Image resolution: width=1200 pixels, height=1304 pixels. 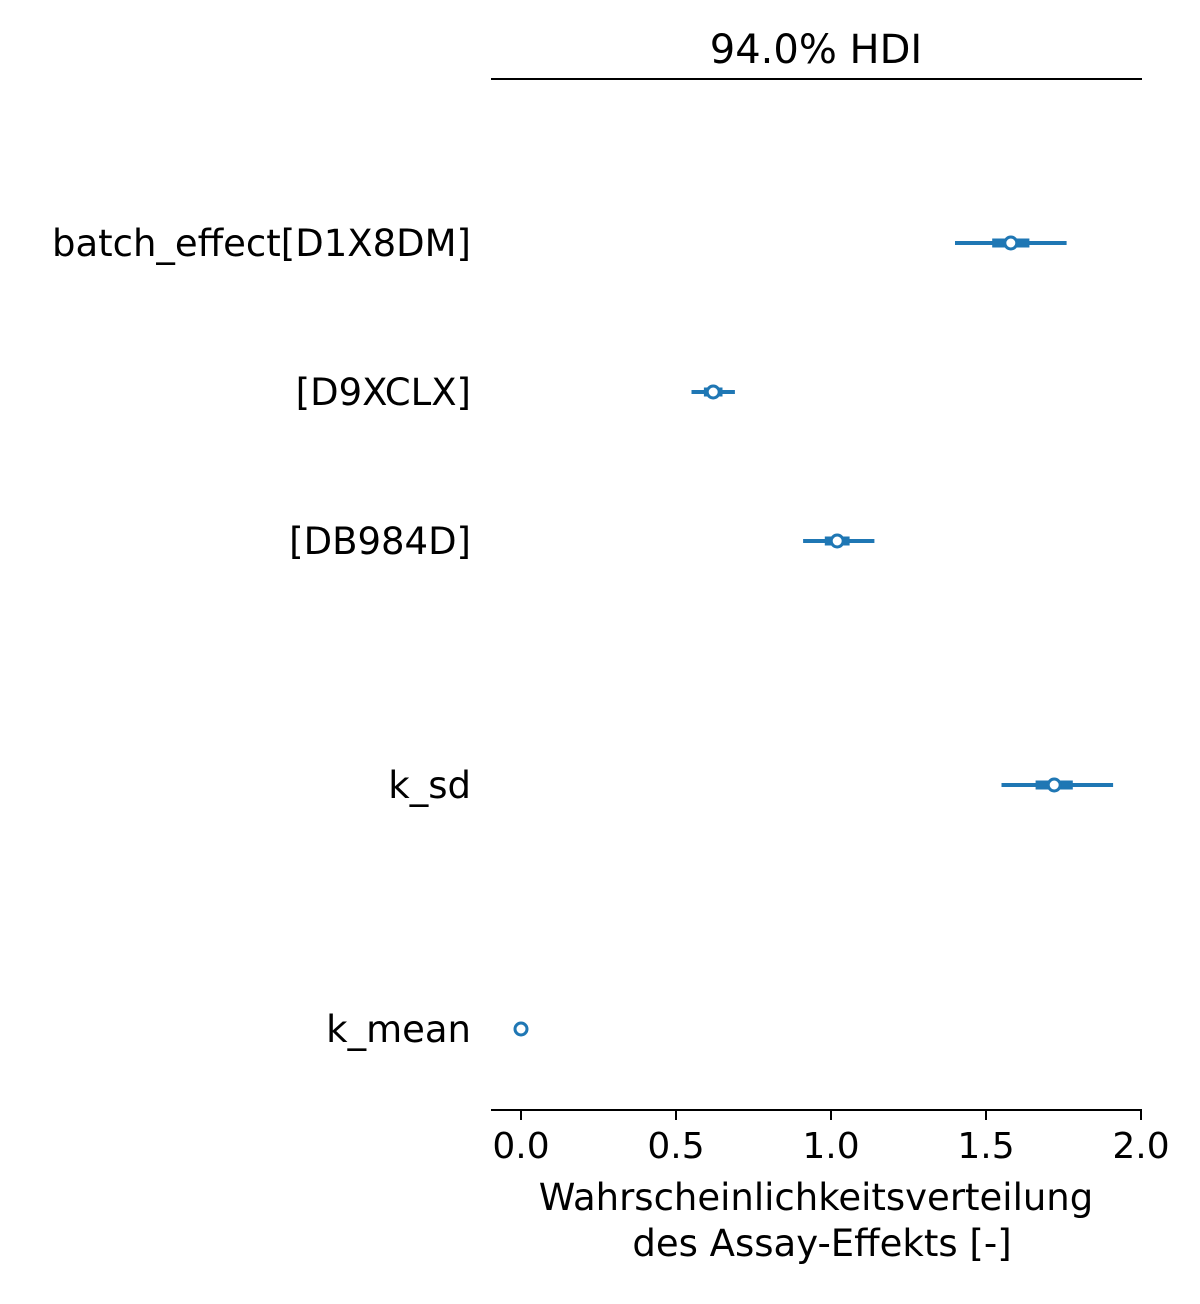 I want to click on x-axis-label-line-2: des Assay-Effekts [-], so click(x=821, y=1243).